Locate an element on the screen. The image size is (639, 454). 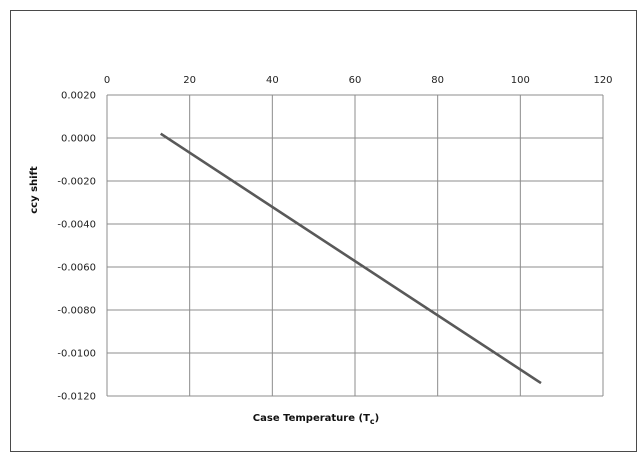
x-axis-title: Case Temperature (Tc) is located at coordinates (316, 419).